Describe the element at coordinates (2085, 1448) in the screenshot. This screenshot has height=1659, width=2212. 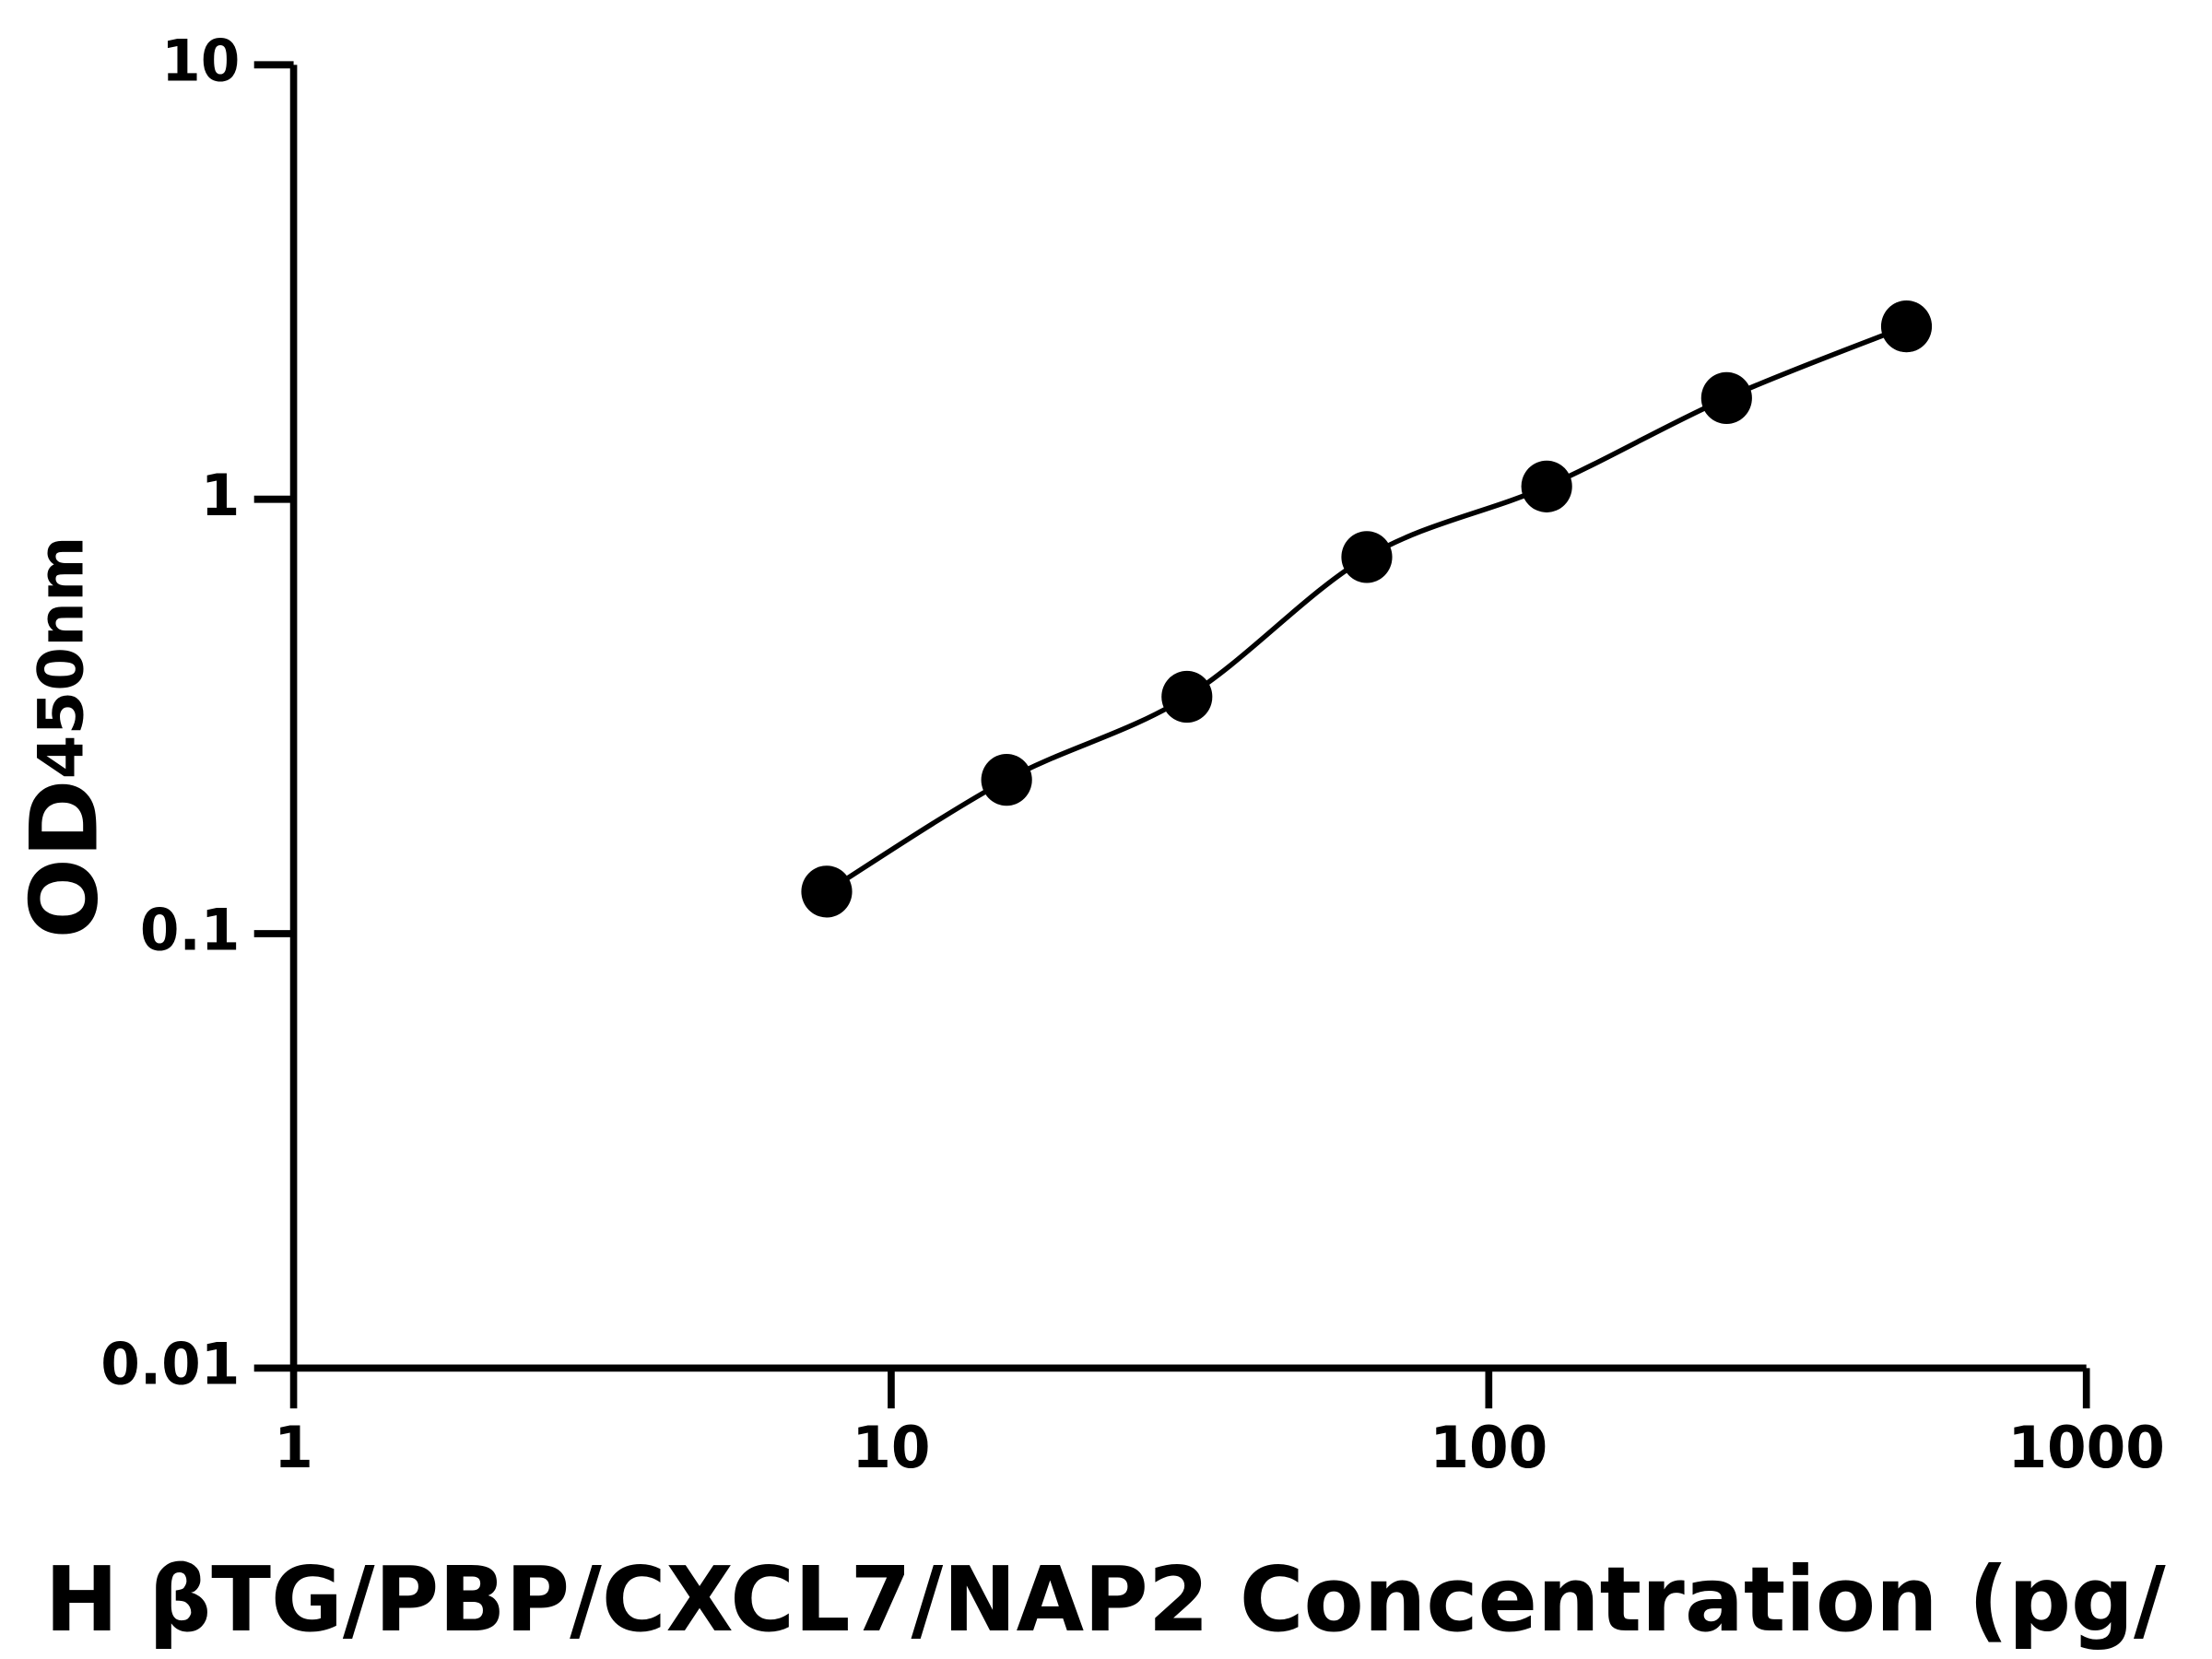
I see `x-tick-label: 1000` at that location.